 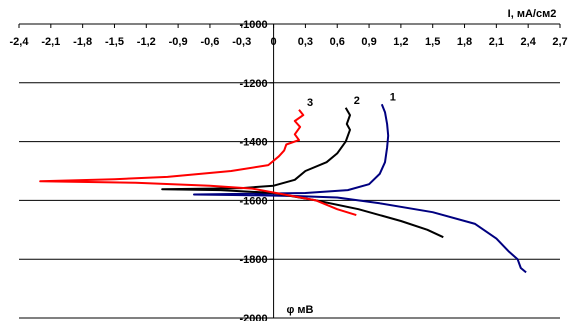 I want to click on y-tick-label: -1600, so click(x=253, y=201).